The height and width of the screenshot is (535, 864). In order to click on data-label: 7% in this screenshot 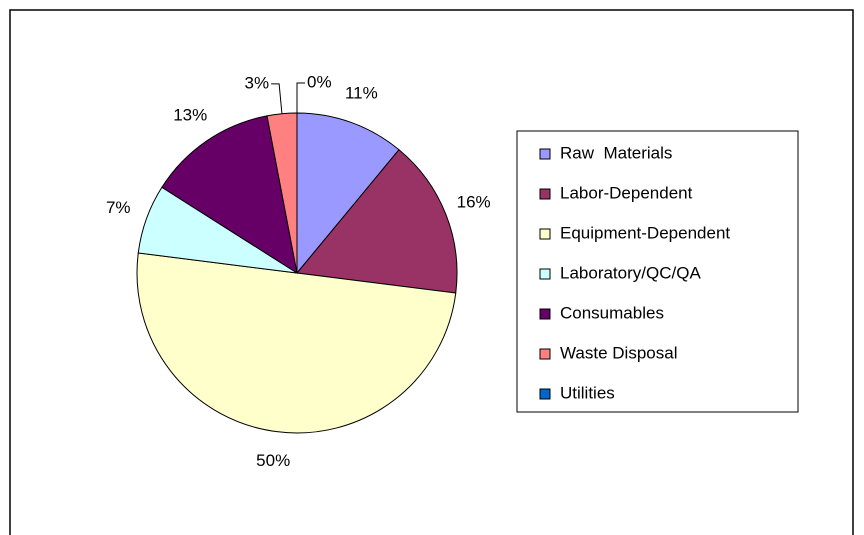, I will do `click(118, 207)`.